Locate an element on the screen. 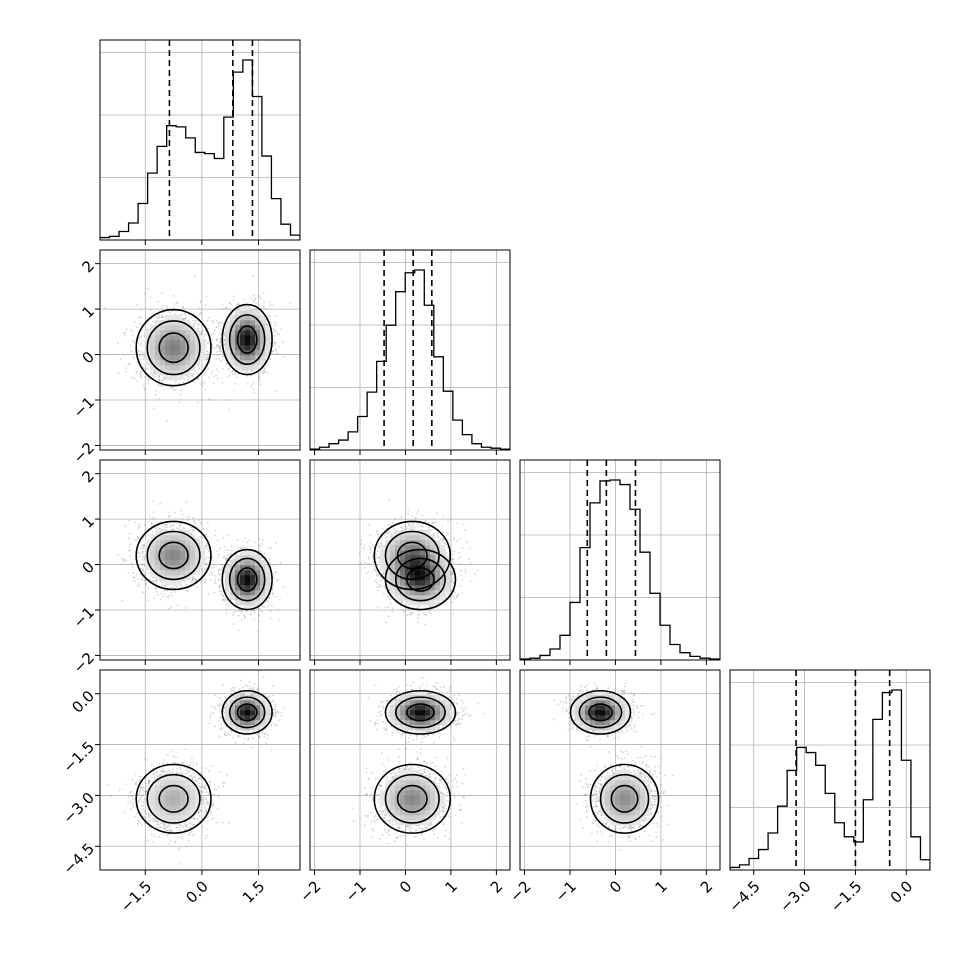  y-tick-label: 0 is located at coordinates (88, 357).